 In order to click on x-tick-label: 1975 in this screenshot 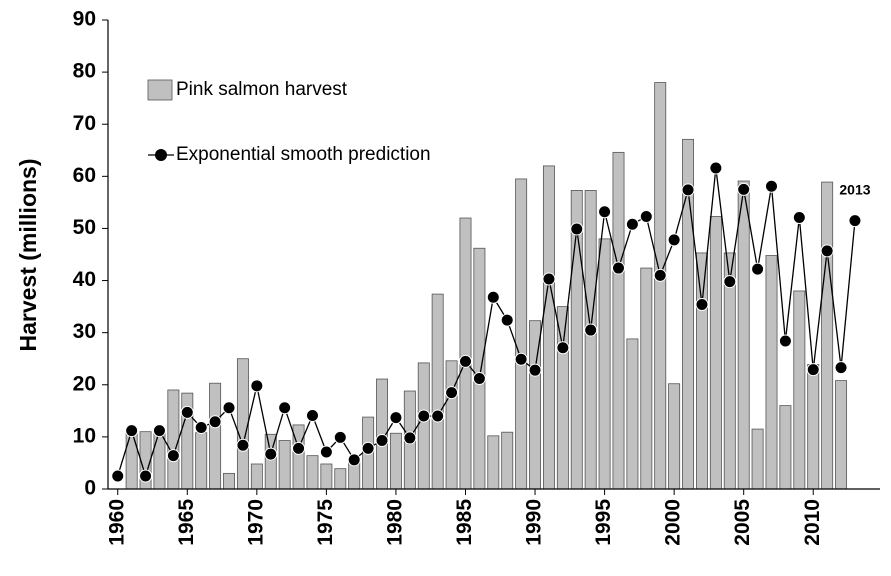, I will do `click(325, 522)`.